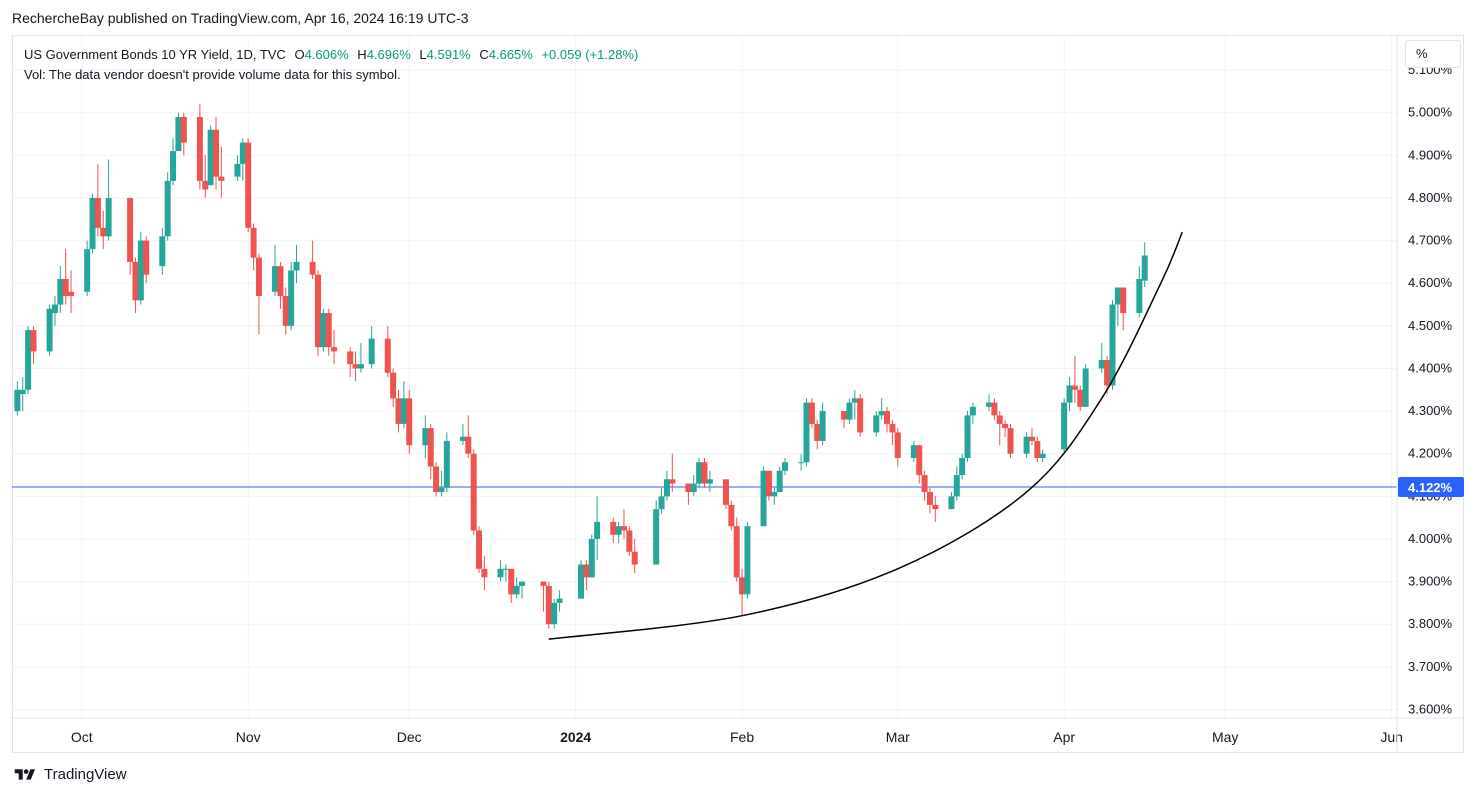 The width and height of the screenshot is (1479, 798). Describe the element at coordinates (362, 54) in the screenshot. I see `high-label: H` at that location.